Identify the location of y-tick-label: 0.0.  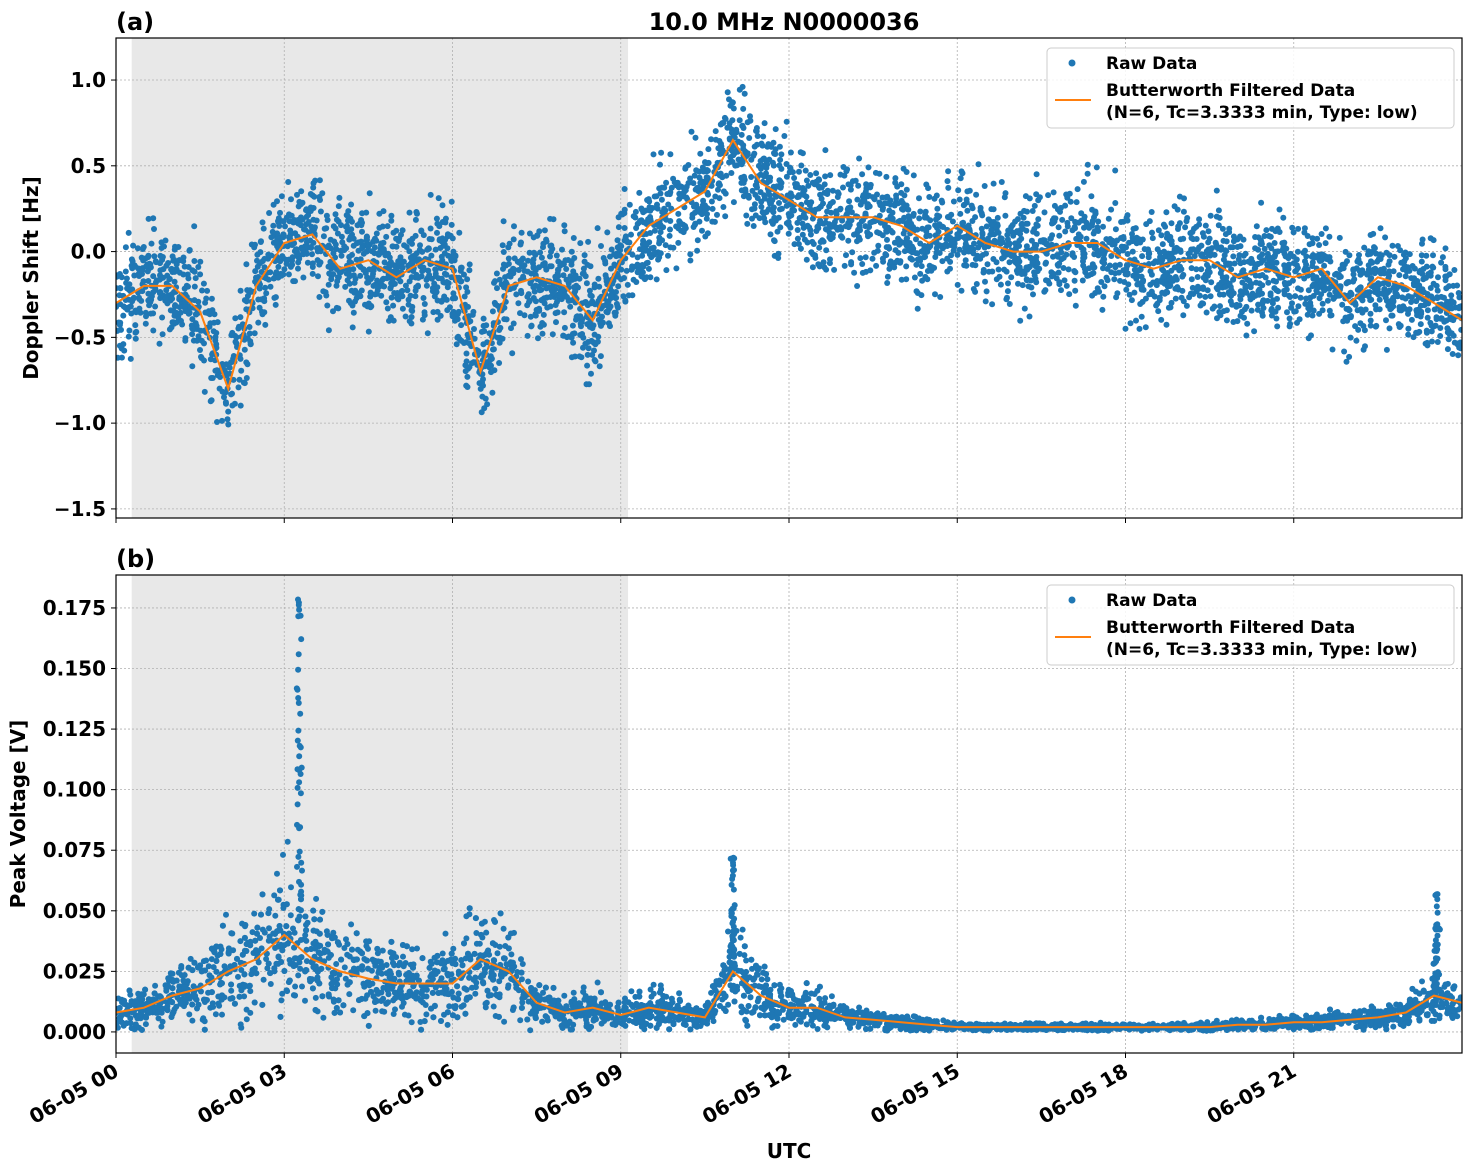
(88, 252).